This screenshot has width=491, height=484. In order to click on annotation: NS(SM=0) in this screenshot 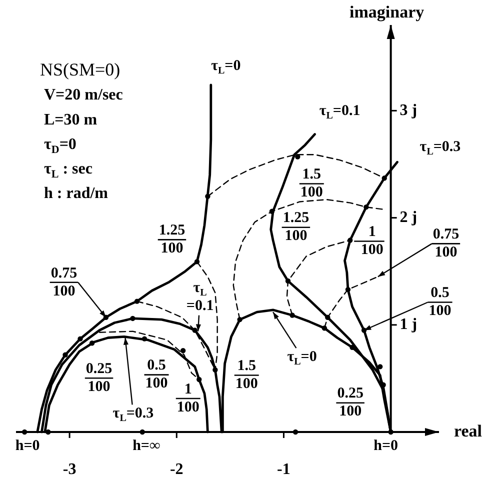, I will do `click(80, 70)`.